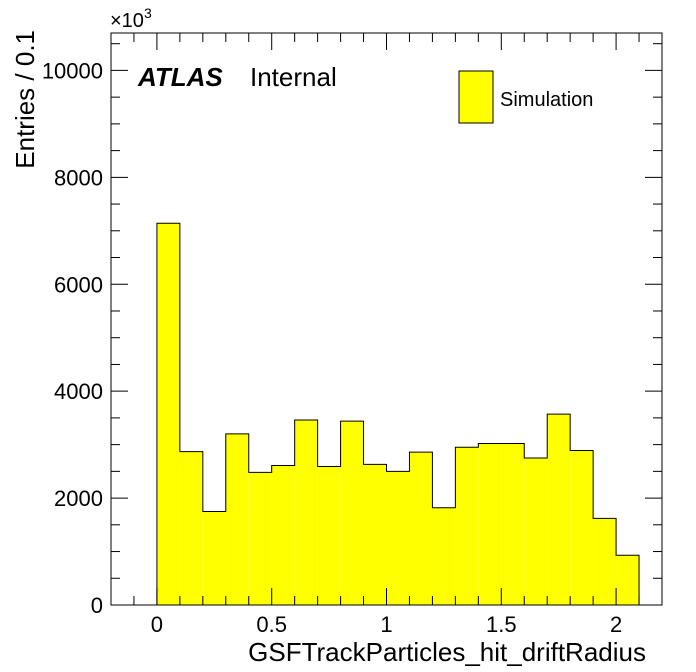 This screenshot has width=696, height=672. What do you see at coordinates (546, 100) in the screenshot?
I see `legend-label-simulation: Simulation` at bounding box center [546, 100].